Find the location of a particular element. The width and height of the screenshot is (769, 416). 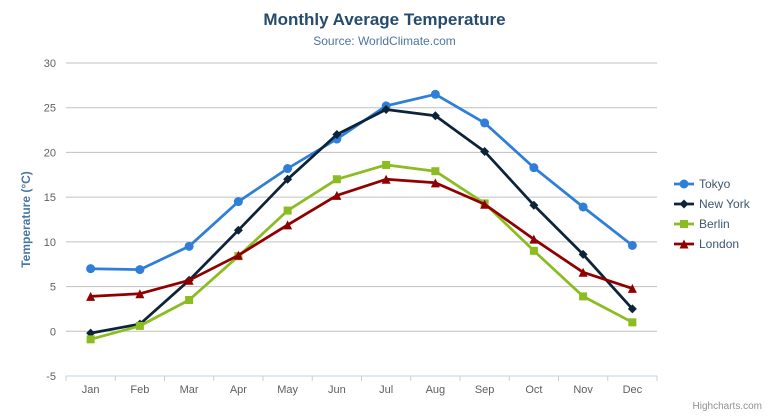

y-axis-label: 0 is located at coordinates (53, 332).